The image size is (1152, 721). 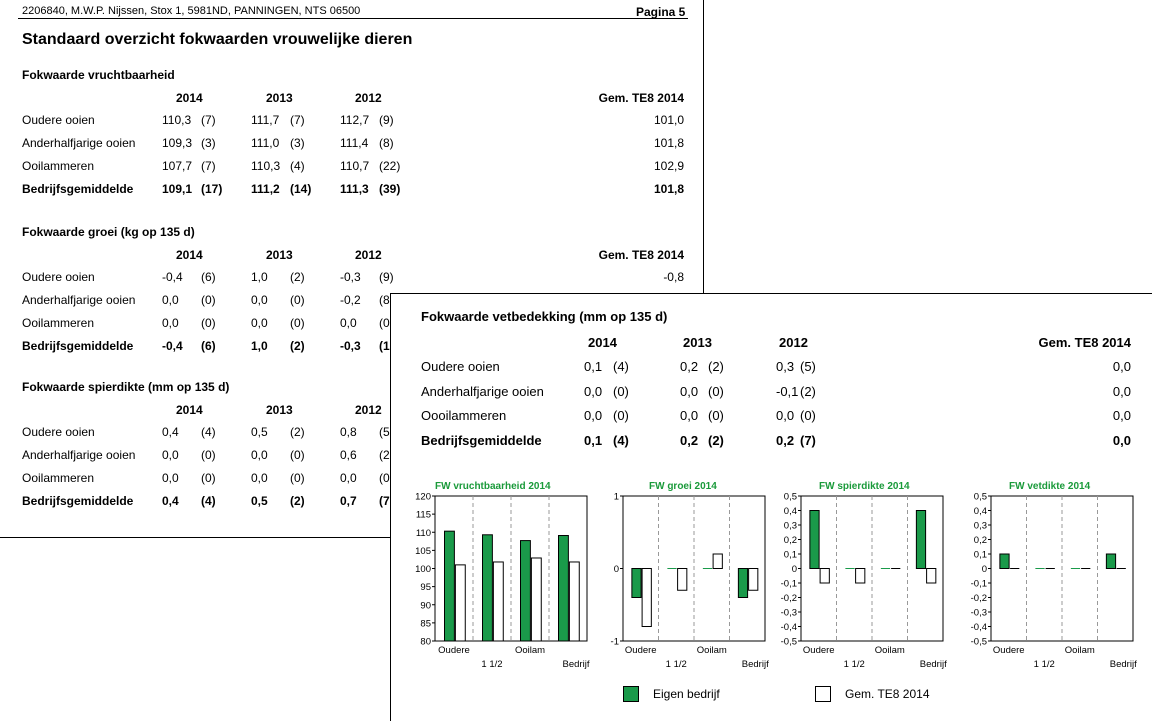 I want to click on y-tick-label: 100, so click(x=423, y=569).